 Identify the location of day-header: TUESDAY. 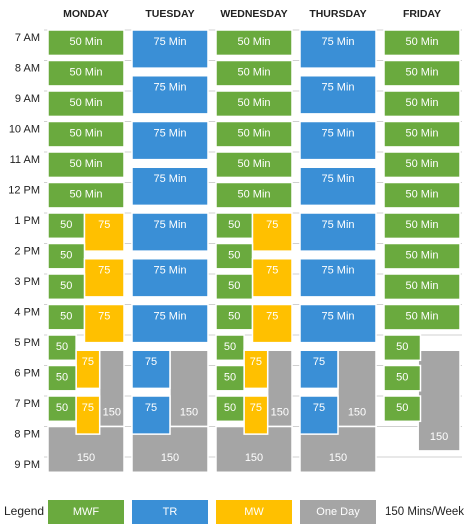
(169, 14).